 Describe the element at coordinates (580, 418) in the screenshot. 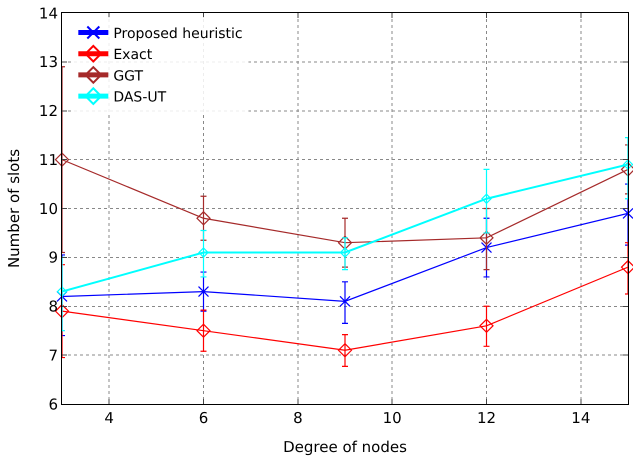

I see `x-tick-label: 14` at that location.